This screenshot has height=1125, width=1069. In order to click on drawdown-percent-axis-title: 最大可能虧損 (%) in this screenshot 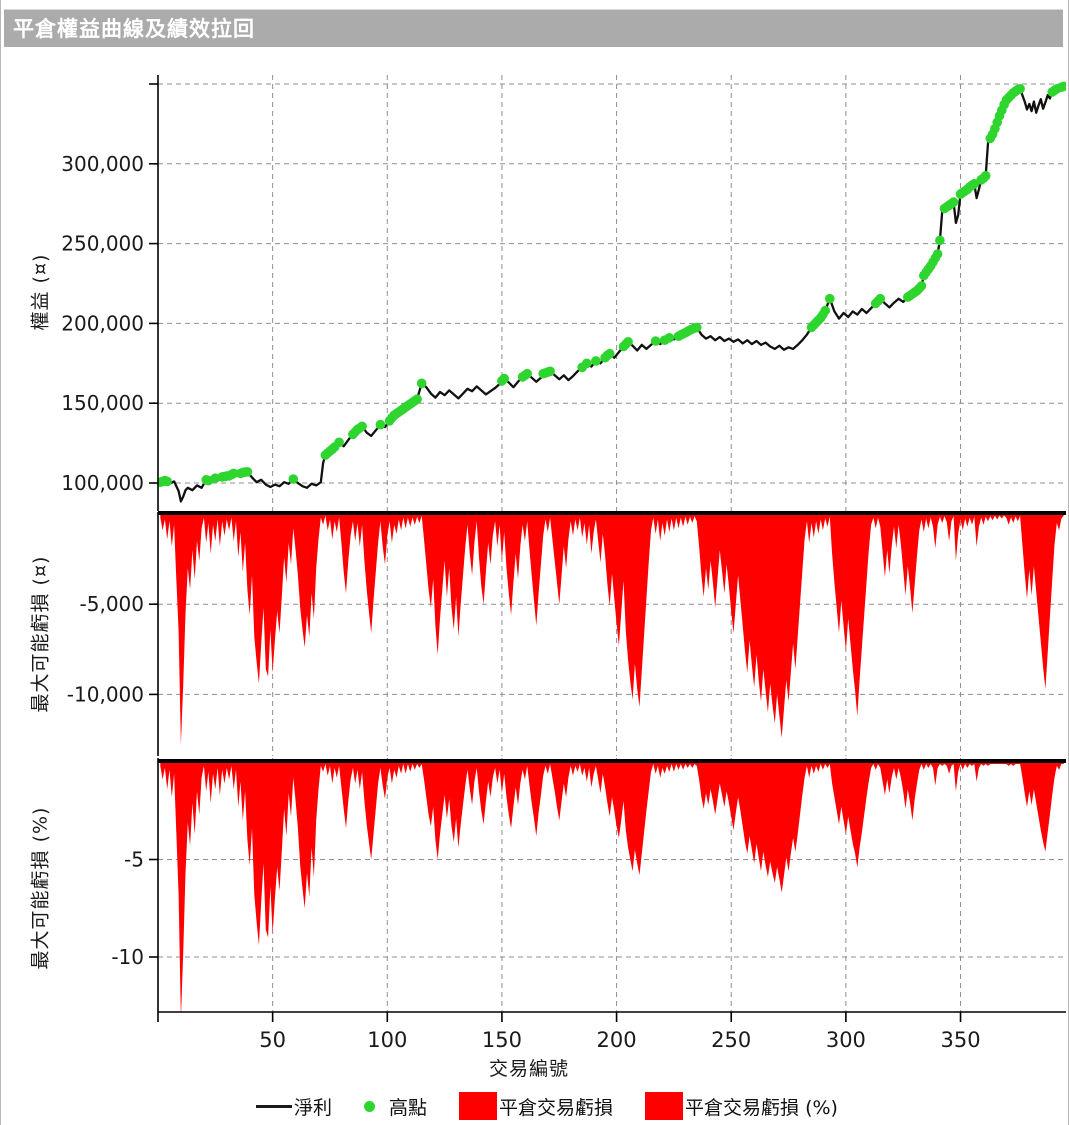, I will do `click(40, 888)`.